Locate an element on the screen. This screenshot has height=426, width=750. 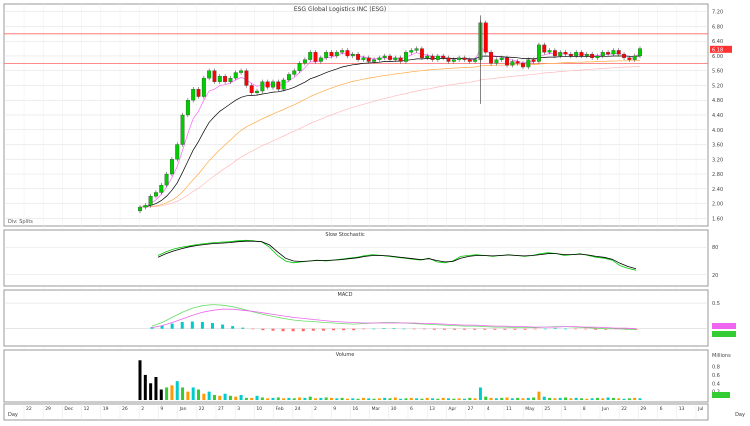
volume-y-tick-label: 0.6 is located at coordinates (716, 376).